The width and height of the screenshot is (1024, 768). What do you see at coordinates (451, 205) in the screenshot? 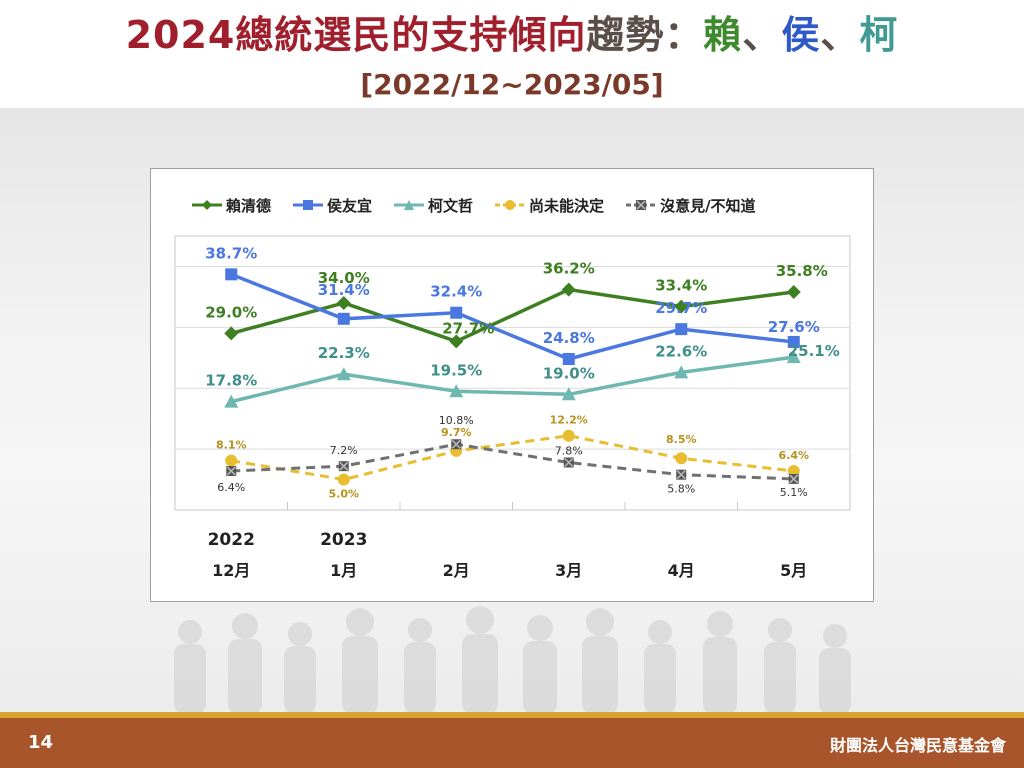
I see `legend-label-ko: 柯文哲` at bounding box center [451, 205].